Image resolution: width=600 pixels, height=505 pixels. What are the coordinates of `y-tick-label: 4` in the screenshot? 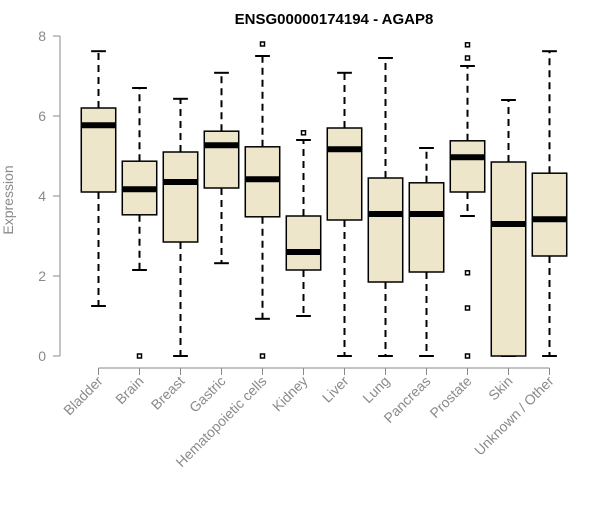 It's located at (42, 196).